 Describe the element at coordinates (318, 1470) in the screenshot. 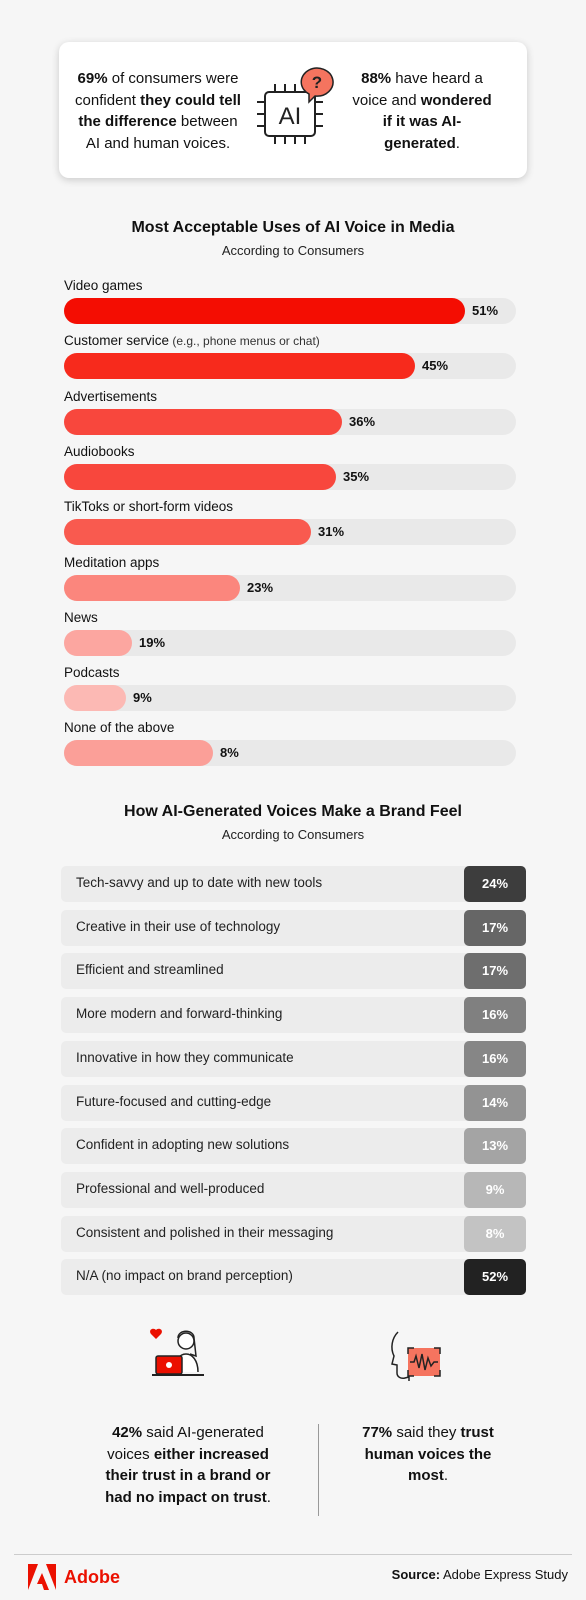

I see `stat-divider` at that location.